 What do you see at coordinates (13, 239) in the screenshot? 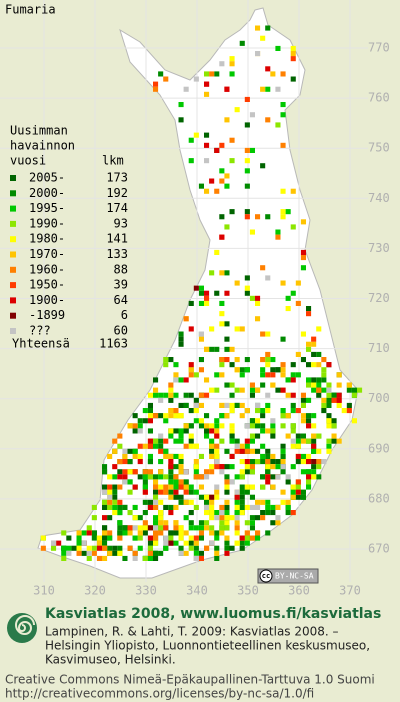
I see `legend-swatch` at bounding box center [13, 239].